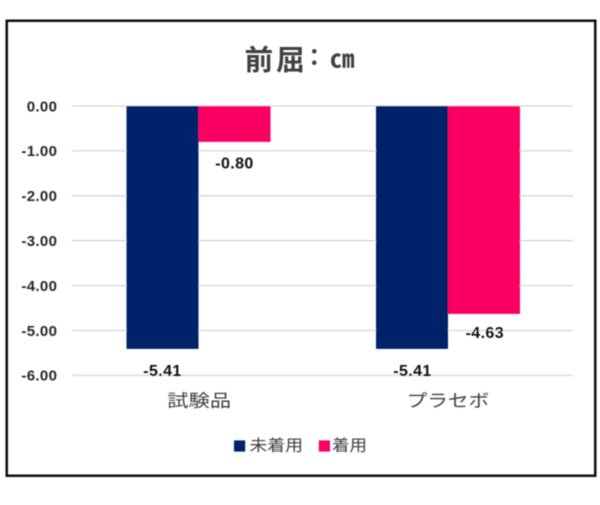 Image resolution: width=600 pixels, height=505 pixels. What do you see at coordinates (39, 376) in the screenshot?
I see `svg-text: -6.00` at bounding box center [39, 376].